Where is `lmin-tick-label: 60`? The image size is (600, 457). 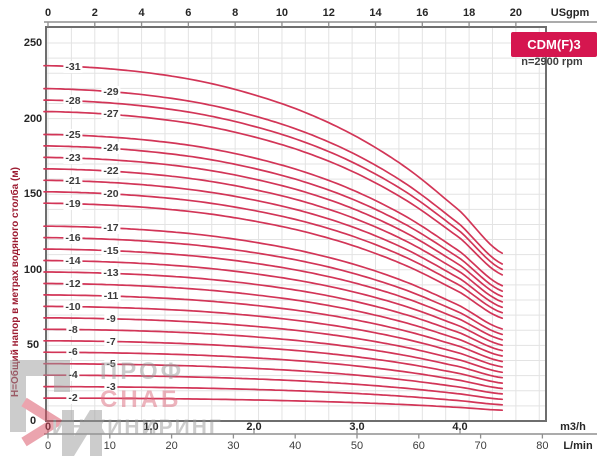
lmin-tick-label: 60 is located at coordinates (418, 446).